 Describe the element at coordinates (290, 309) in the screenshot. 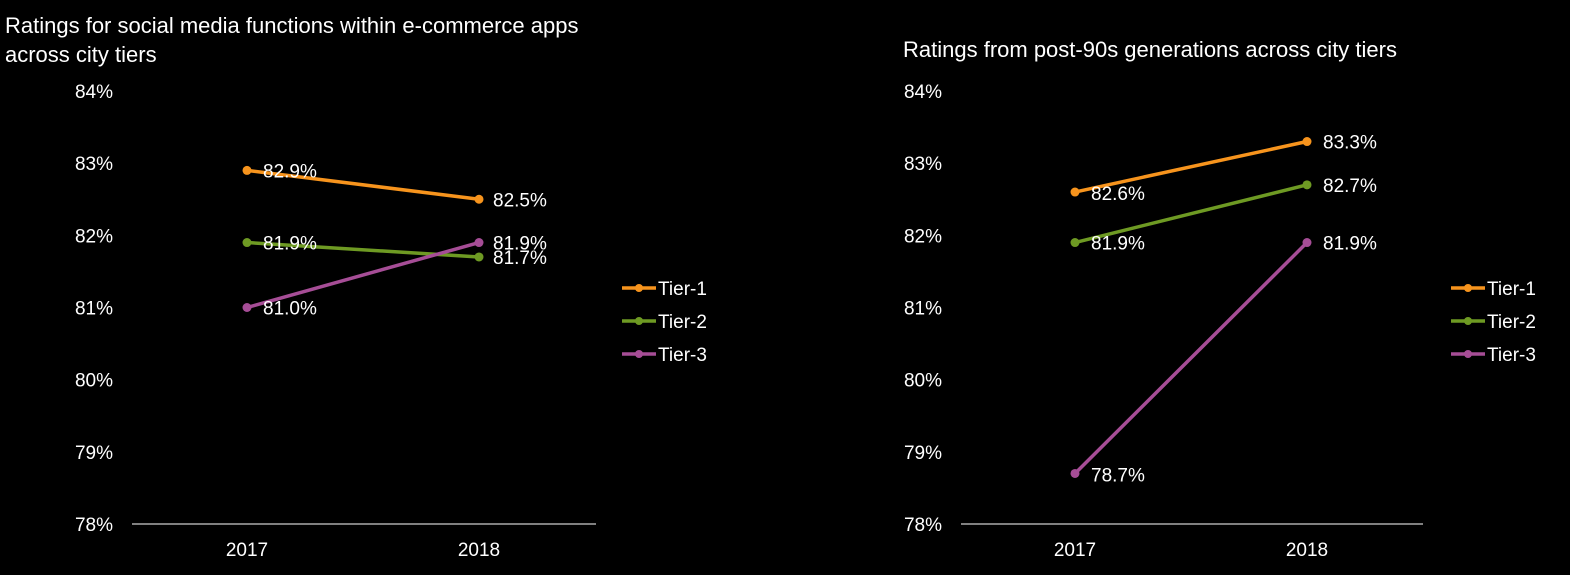

I see `data-label-tier-3: 81.0%` at that location.